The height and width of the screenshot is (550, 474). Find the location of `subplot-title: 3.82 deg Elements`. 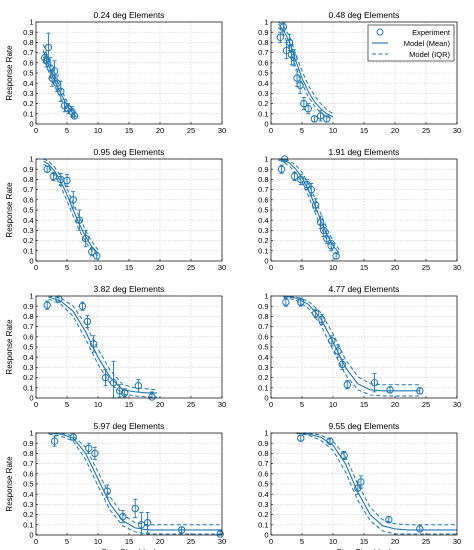

subplot-title: 3.82 deg Elements is located at coordinates (129, 289).